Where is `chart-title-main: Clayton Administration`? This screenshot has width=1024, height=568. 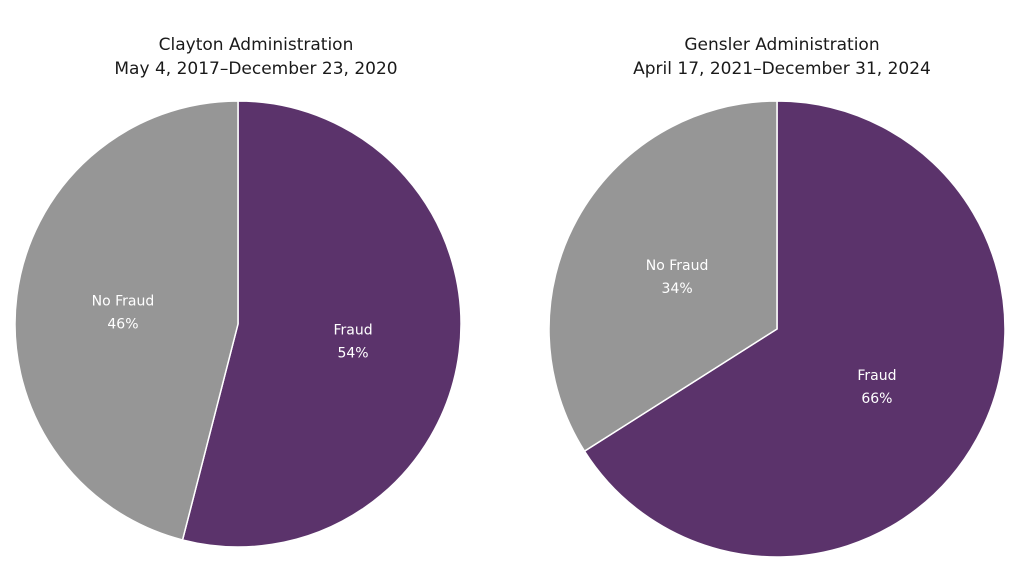 chart-title-main: Clayton Administration is located at coordinates (256, 45).